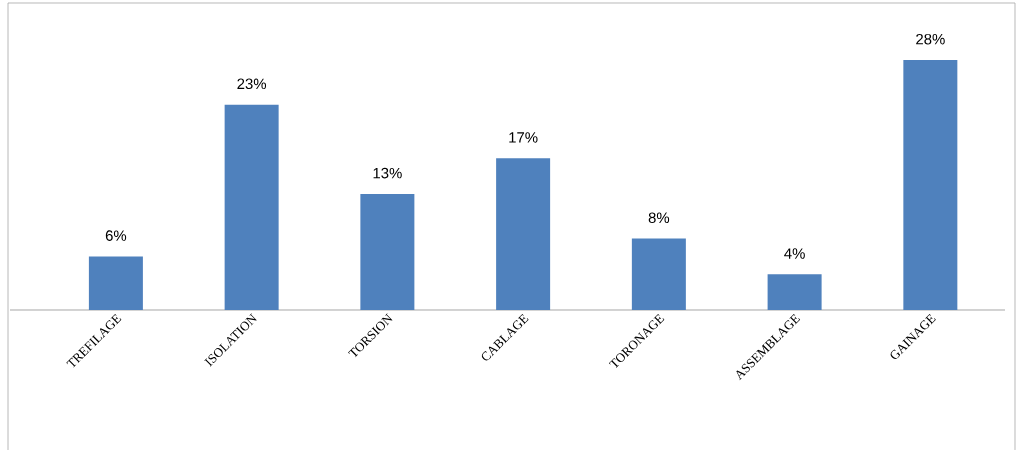 The image size is (1017, 450). Describe the element at coordinates (930, 39) in the screenshot. I see `data-label: 28%` at that location.